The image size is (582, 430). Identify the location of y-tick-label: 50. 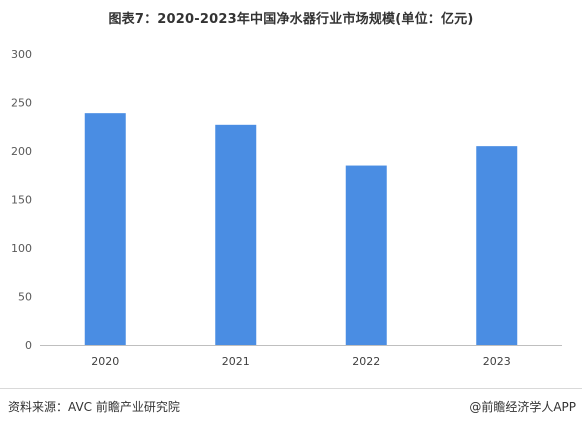
(25, 297).